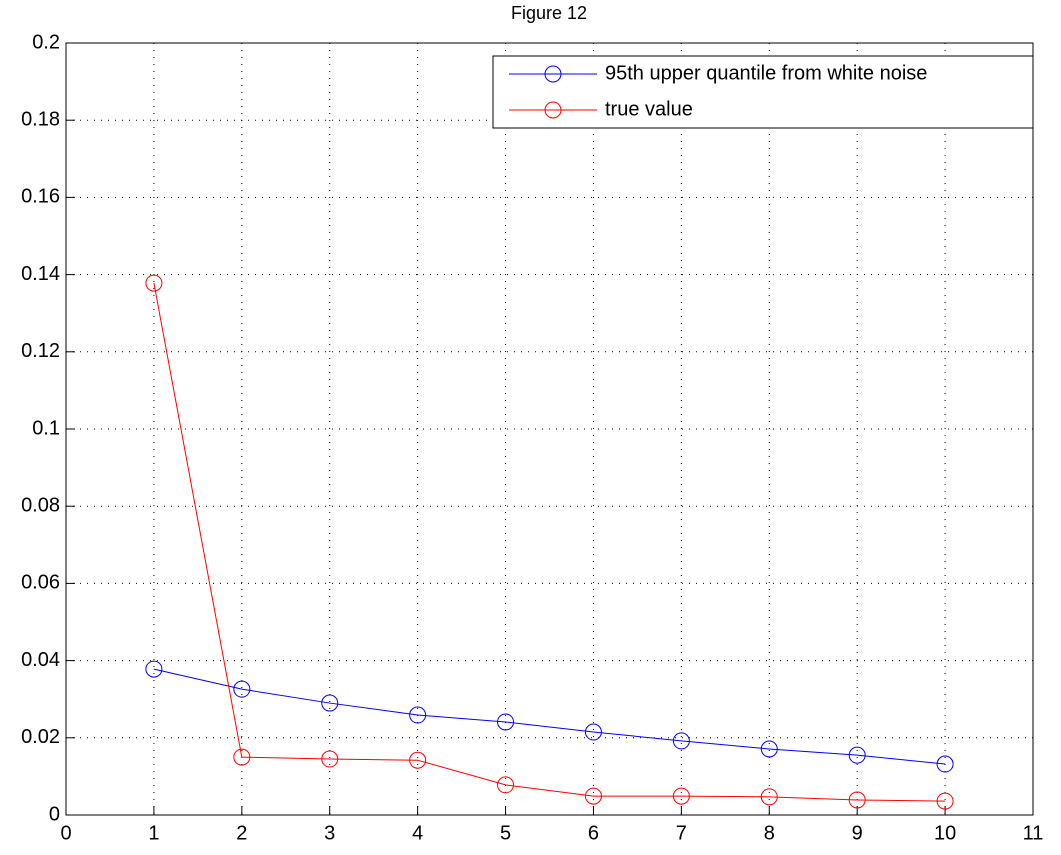  I want to click on x-tick-label: 1, so click(153, 833).